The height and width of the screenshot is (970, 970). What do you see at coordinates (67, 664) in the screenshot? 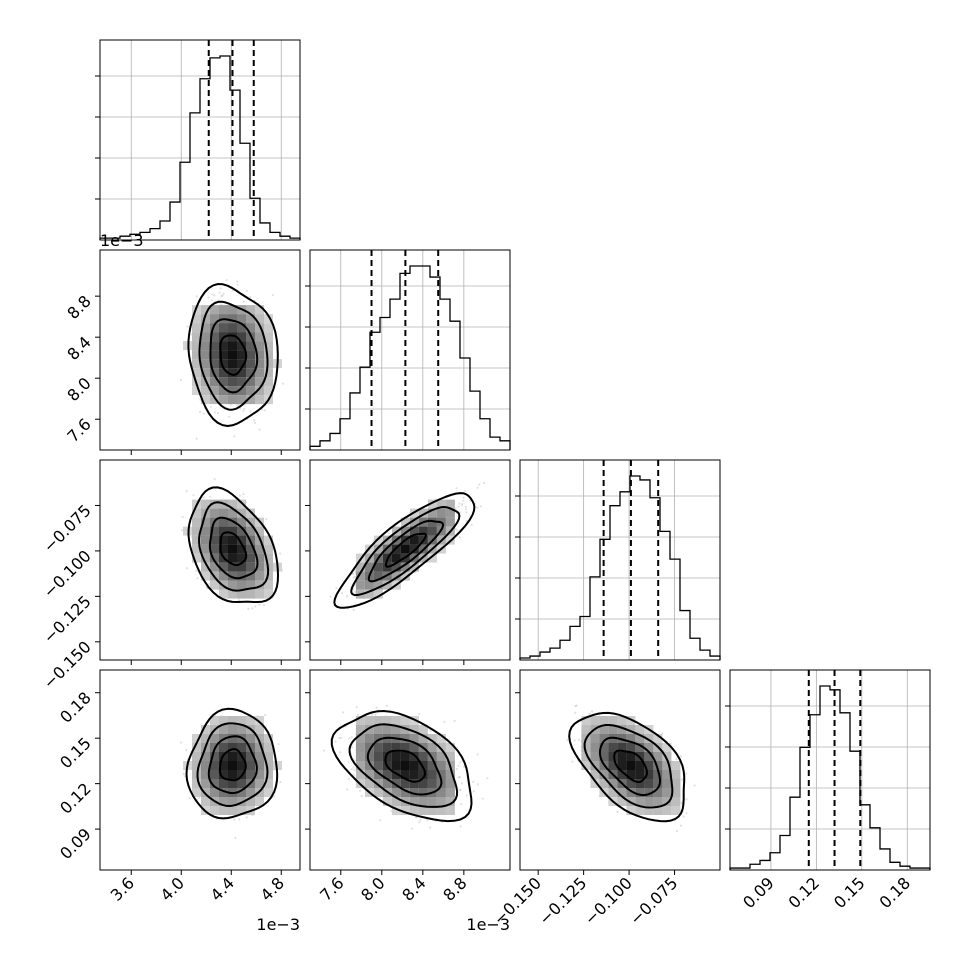
I see `ytick-label-p2-0: −0.150` at bounding box center [67, 664].